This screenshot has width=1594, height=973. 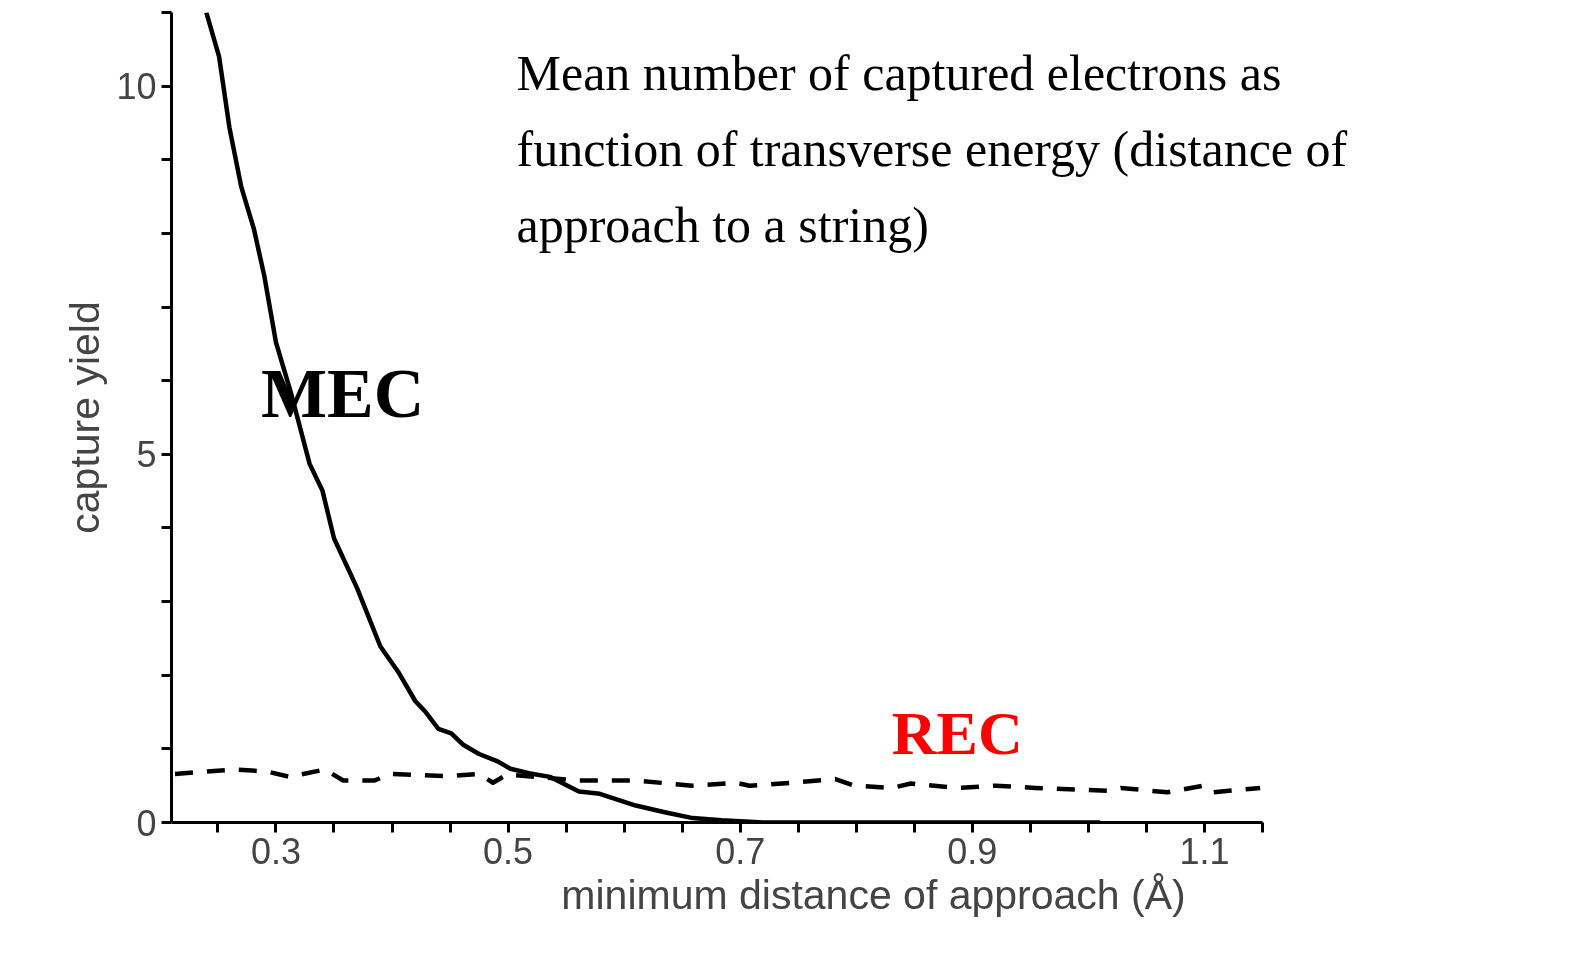 What do you see at coordinates (508, 851) in the screenshot?
I see `x-tick-label: 0.5` at bounding box center [508, 851].